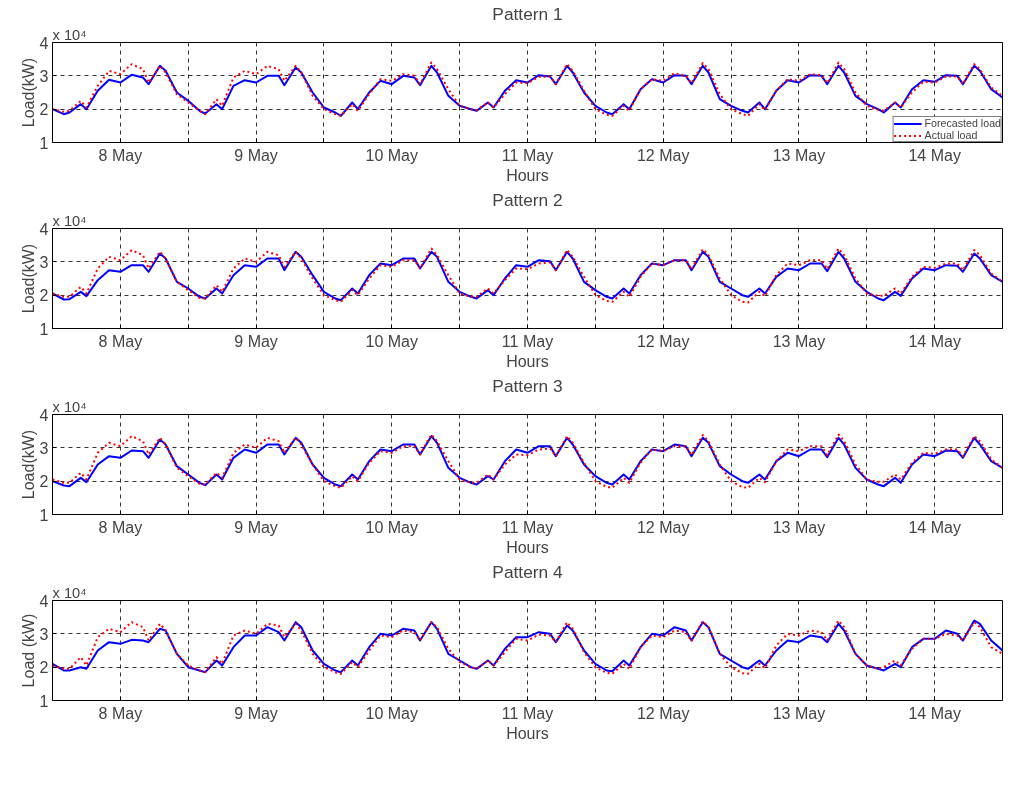 This screenshot has height=795, width=1015. I want to click on chart-title: Pattern 1, so click(527, 13).